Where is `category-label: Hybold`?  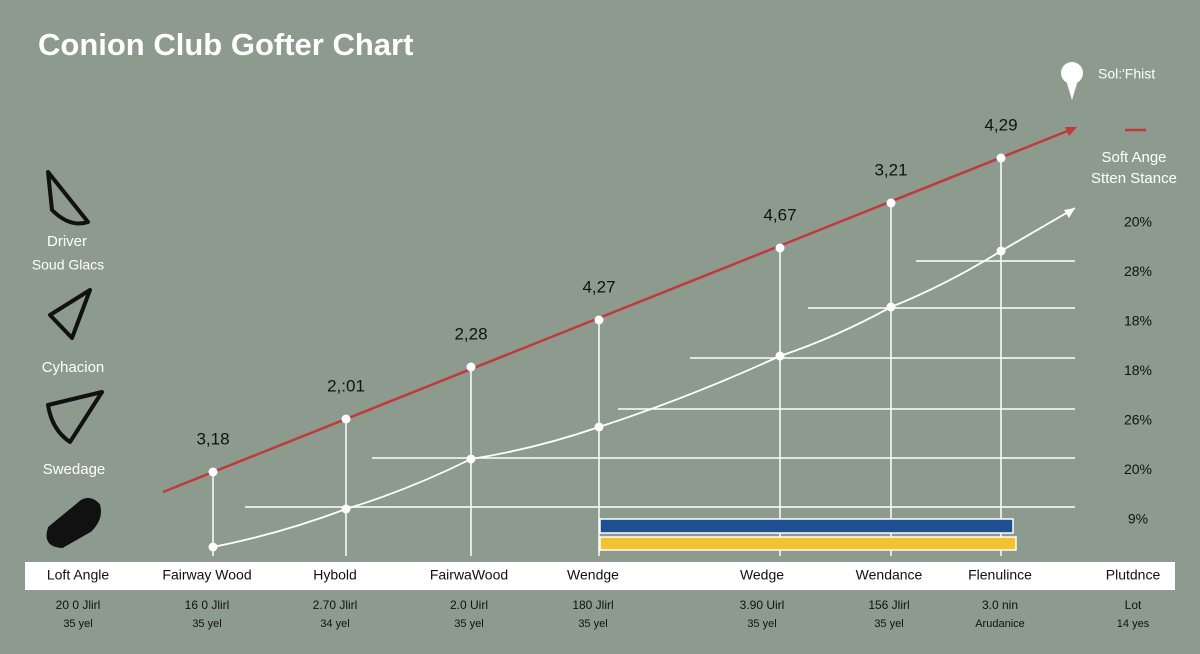
category-label: Hybold is located at coordinates (335, 575).